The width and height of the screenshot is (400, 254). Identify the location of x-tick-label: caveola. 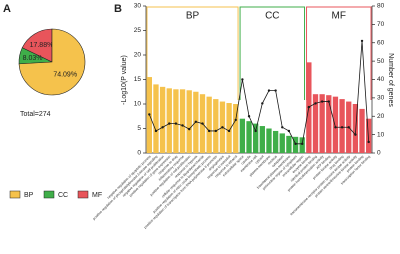
(245, 159).